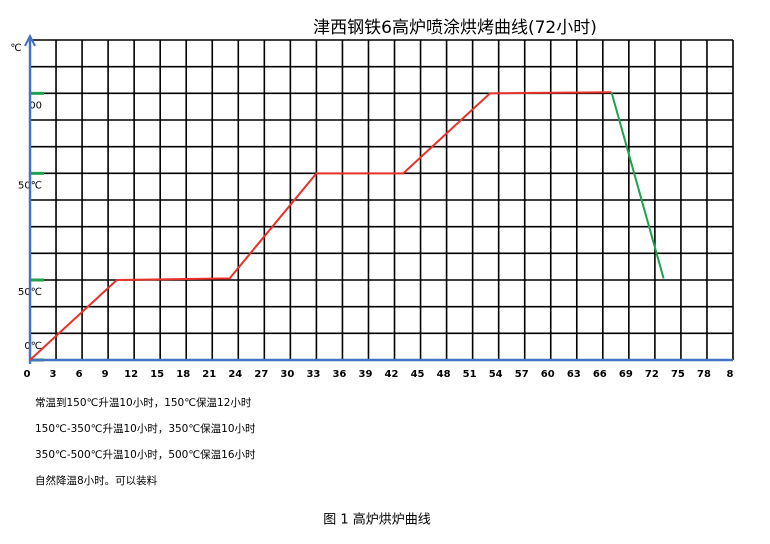 Image resolution: width=770 pixels, height=544 pixels. Describe the element at coordinates (96, 480) in the screenshot. I see `note: 自然降温8小时。可以装料` at that location.